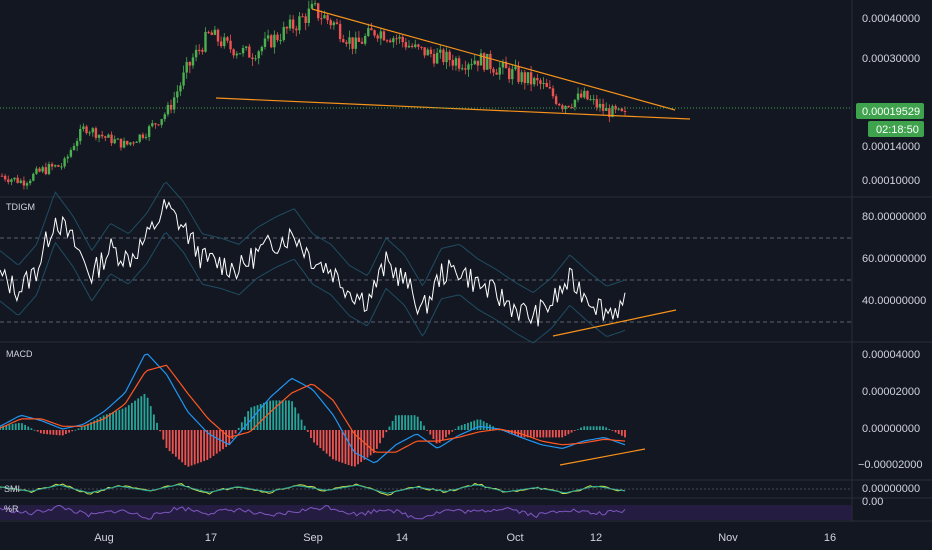 The width and height of the screenshot is (932, 550). I want to click on countdown-label: 02:18:50, so click(897, 130).